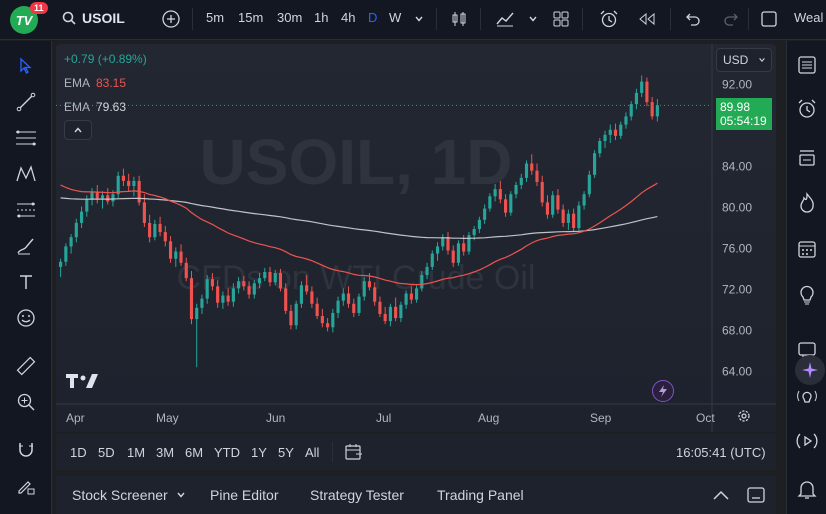  I want to click on gear-icon, so click(744, 416).